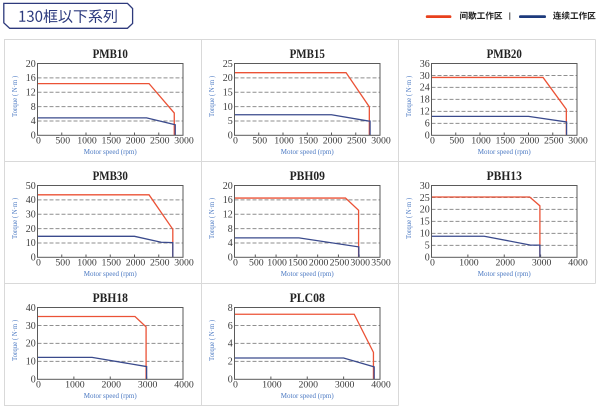  What do you see at coordinates (111, 297) in the screenshot?
I see `svg-text: PBH18` at bounding box center [111, 297].